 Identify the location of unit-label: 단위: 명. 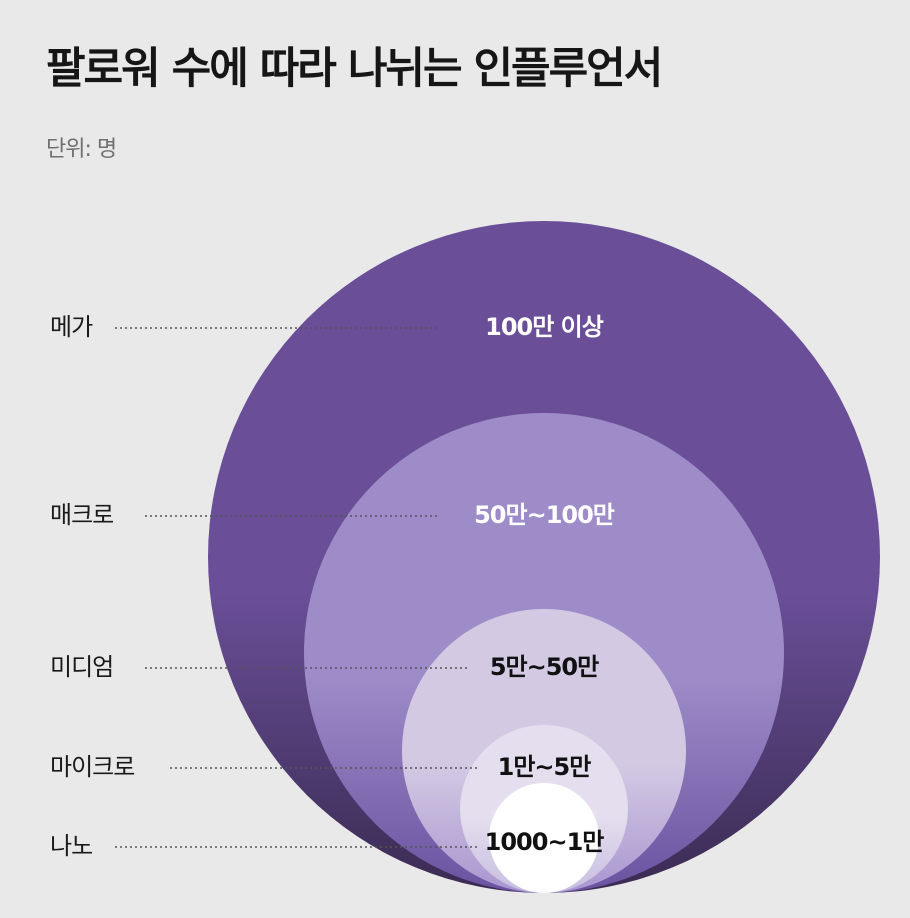
(81, 149).